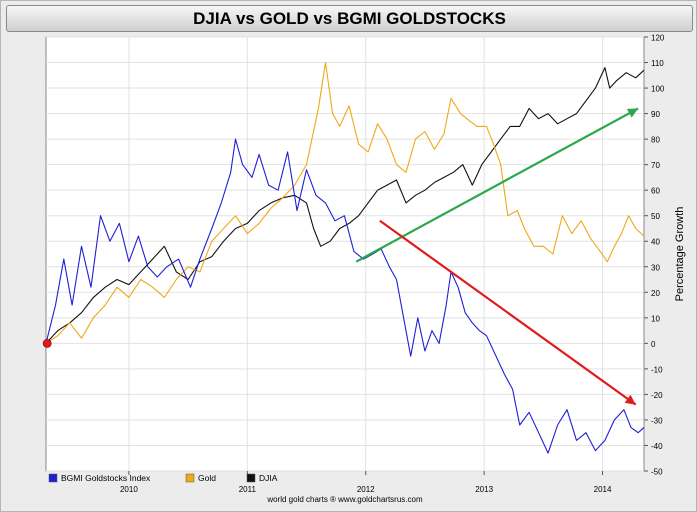 This screenshot has height=512, width=697. Describe the element at coordinates (657, 446) in the screenshot. I see `y-tick-label: -40` at that location.